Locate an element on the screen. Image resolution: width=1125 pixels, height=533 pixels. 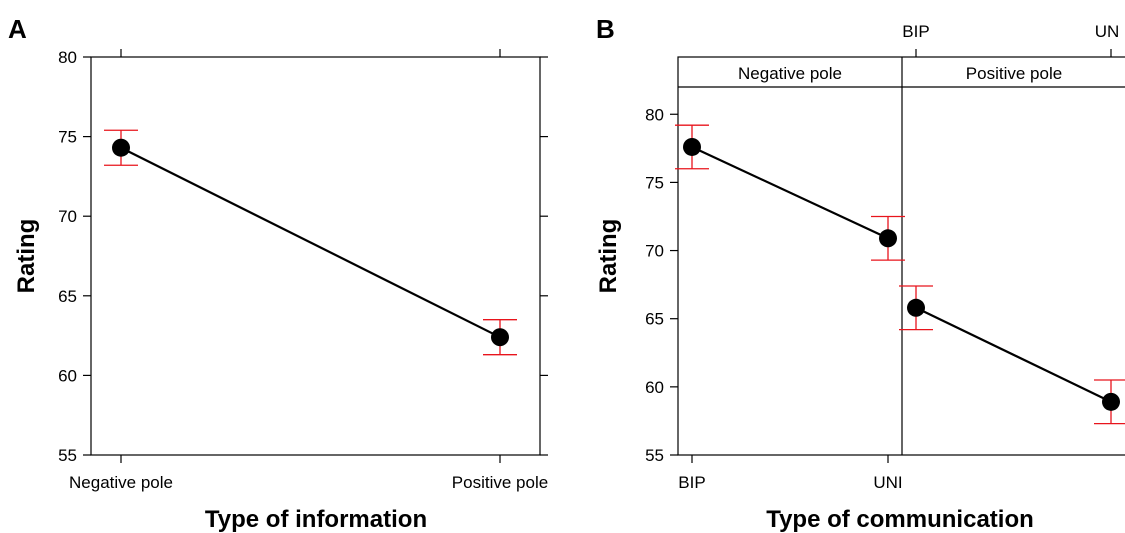
panel-b-y-tick-label: 75 is located at coordinates (654, 182).